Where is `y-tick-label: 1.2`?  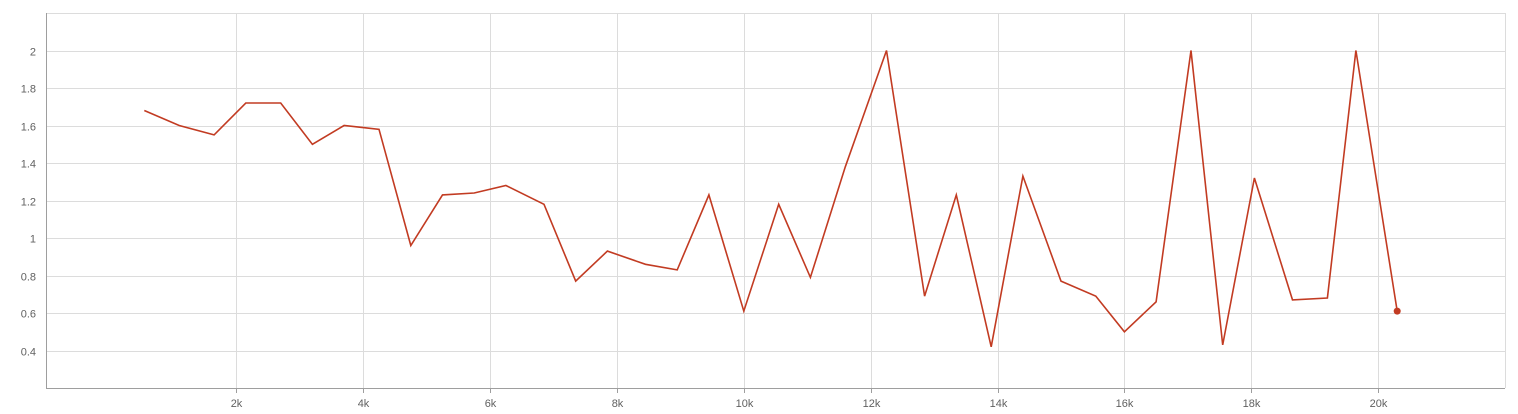 y-tick-label: 1.2 is located at coordinates (28, 203).